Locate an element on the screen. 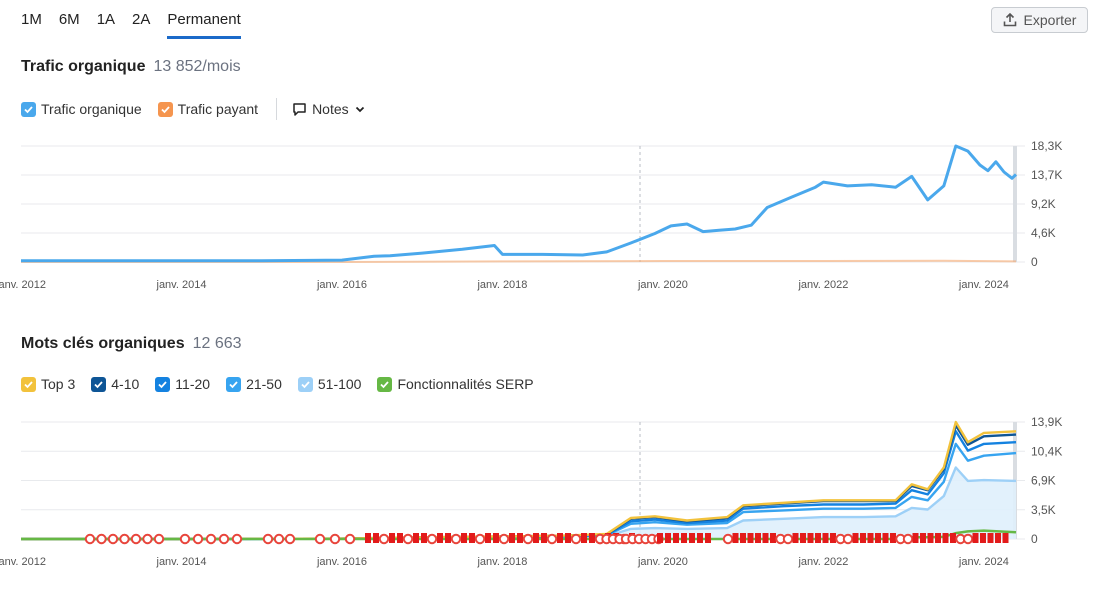 The image size is (1103, 600). keywords-title-text: Mots clés organiques is located at coordinates (103, 343).